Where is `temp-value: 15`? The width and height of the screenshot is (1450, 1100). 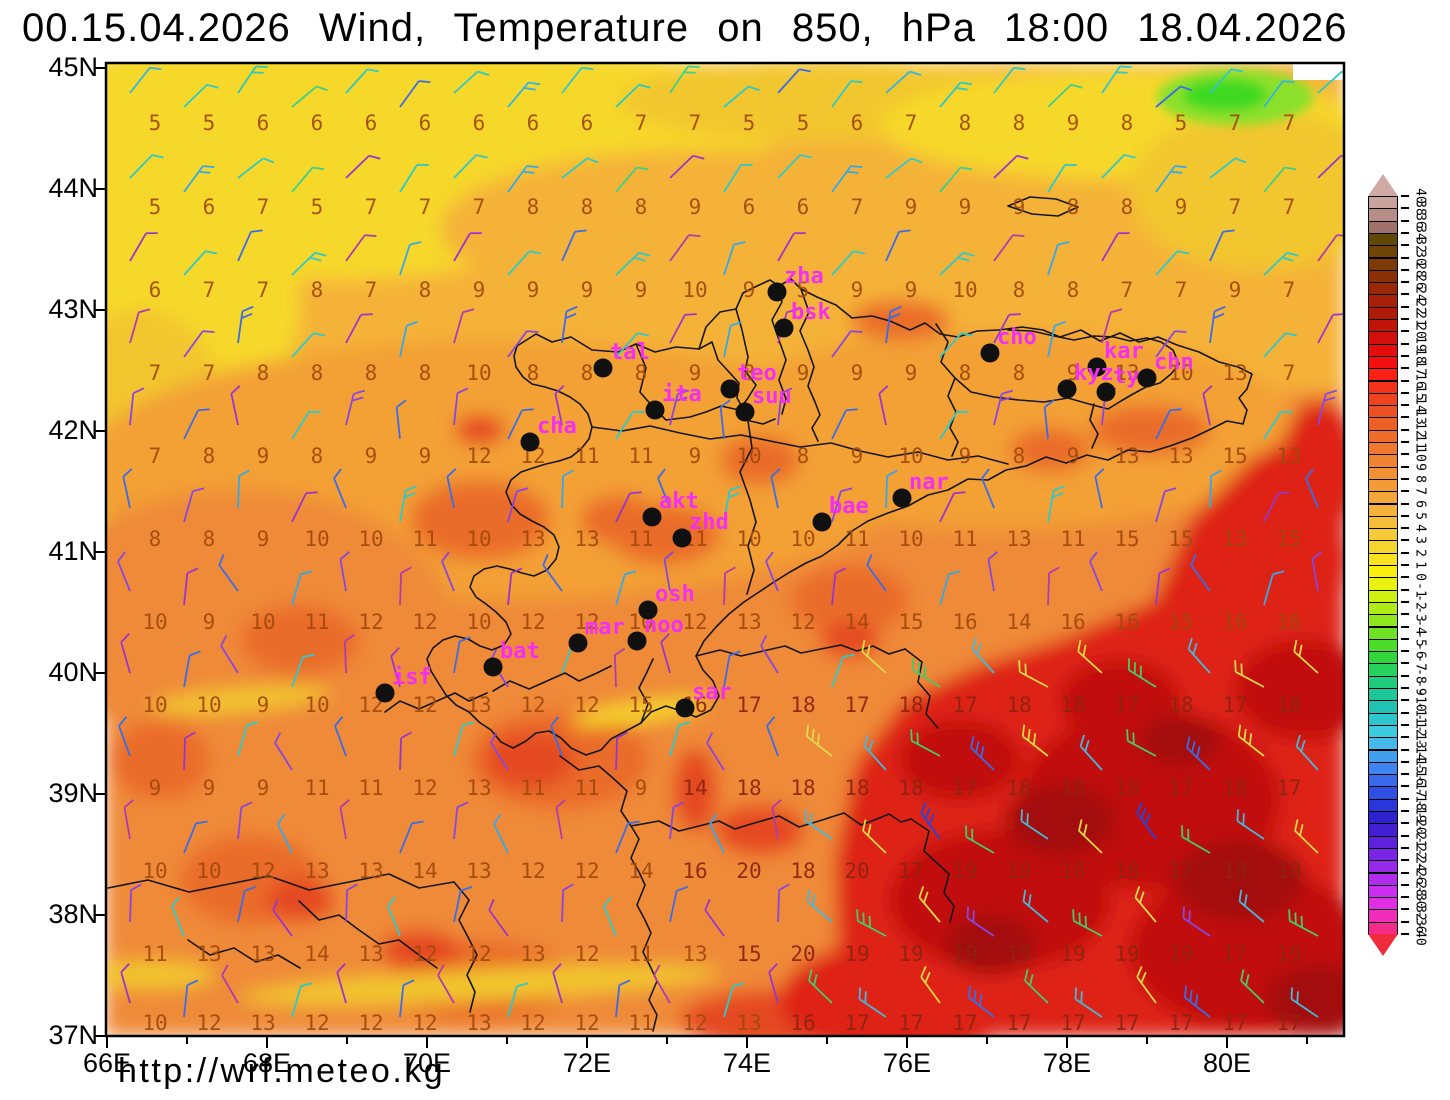
temp-value: 15 is located at coordinates (640, 705).